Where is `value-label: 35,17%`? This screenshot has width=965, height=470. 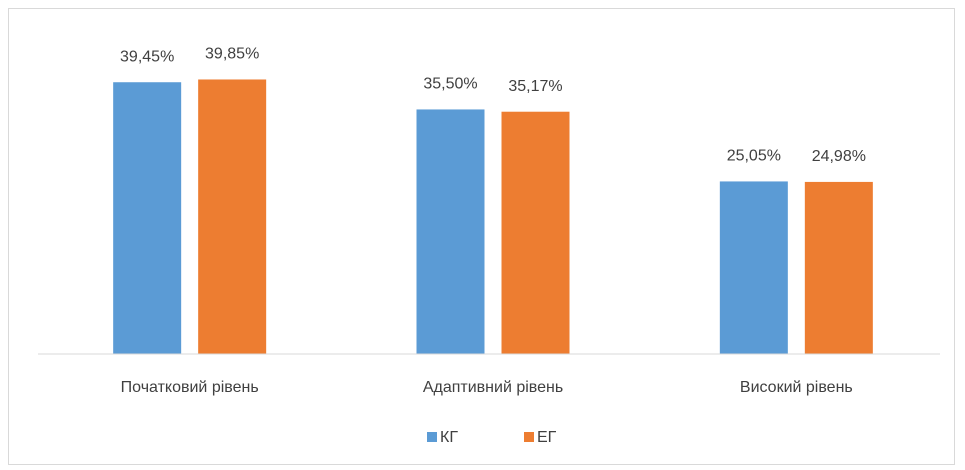
value-label: 35,17% is located at coordinates (535, 86).